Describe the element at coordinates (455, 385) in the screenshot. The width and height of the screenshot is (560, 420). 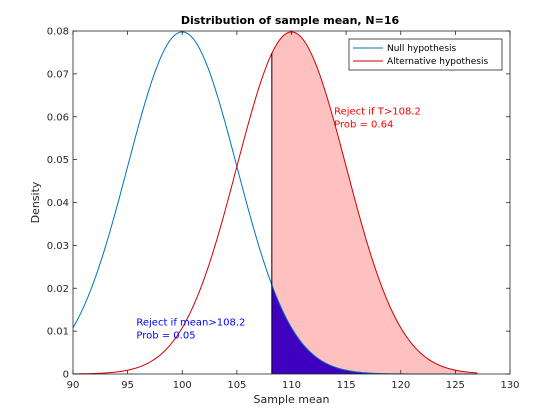
I see `x-tick-label: 125` at that location.